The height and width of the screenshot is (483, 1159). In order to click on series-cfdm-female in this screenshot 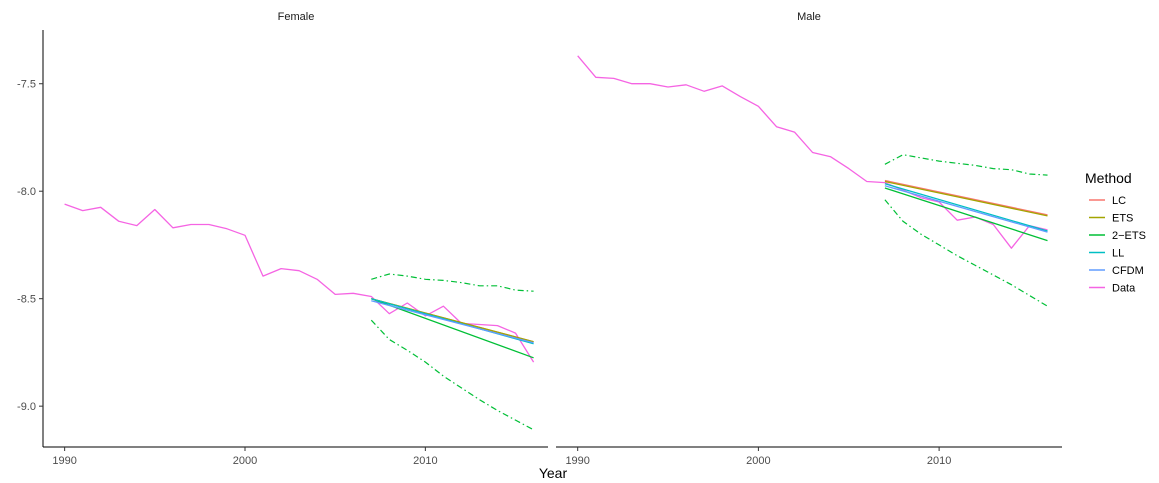, I will do `click(452, 322)`.